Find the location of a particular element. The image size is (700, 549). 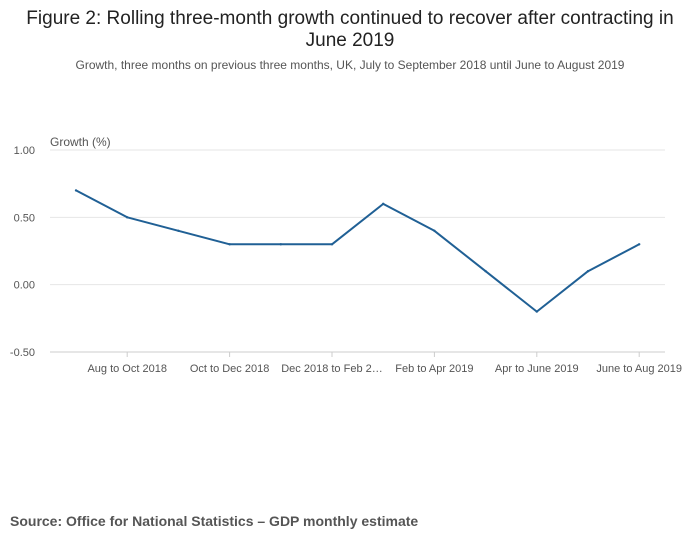

y-tick-label: 1.00 is located at coordinates (24, 151).